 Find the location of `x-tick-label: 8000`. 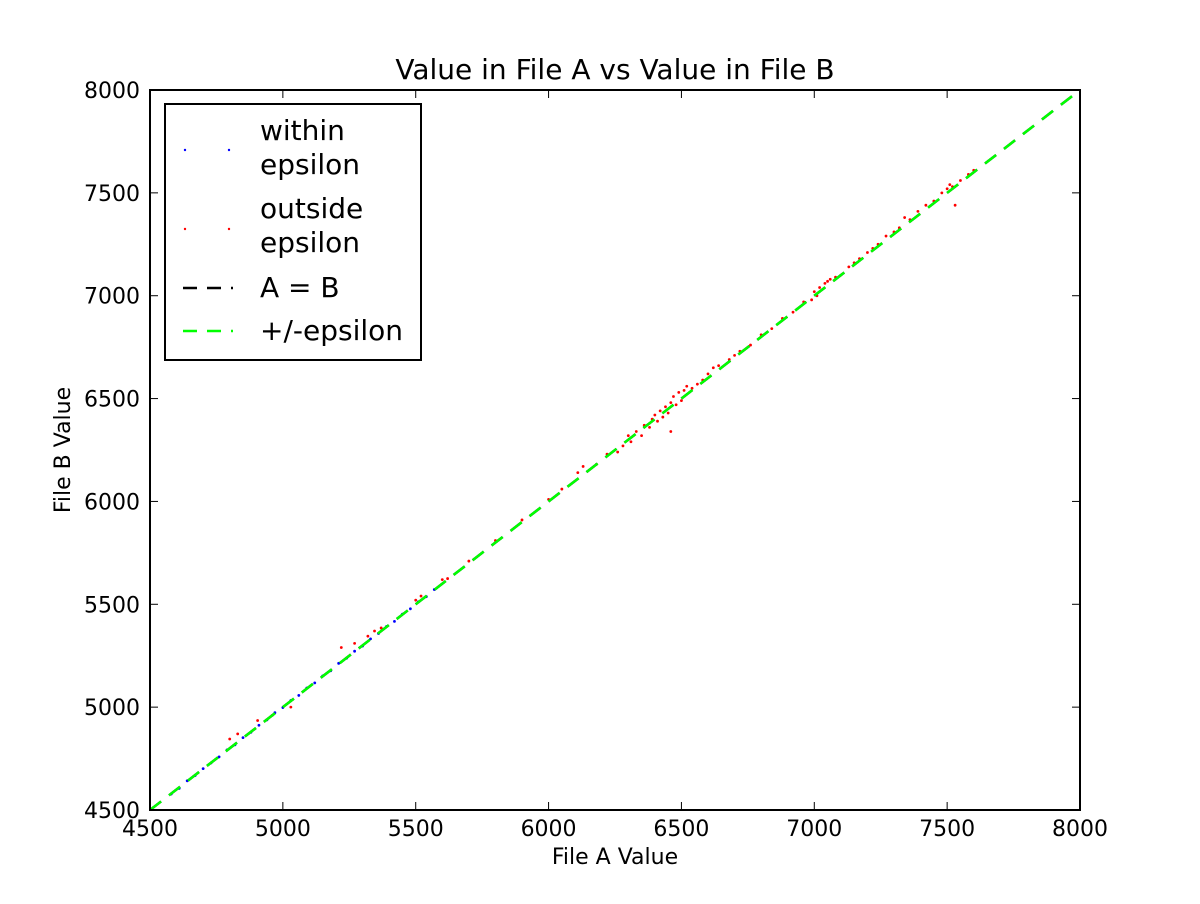

x-tick-label: 8000 is located at coordinates (1080, 829).